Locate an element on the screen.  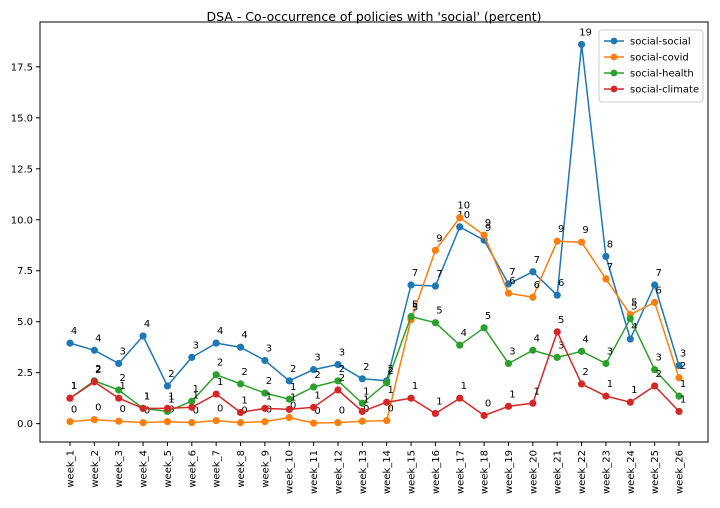
y-tick-label: 5.0 is located at coordinates (25, 322).